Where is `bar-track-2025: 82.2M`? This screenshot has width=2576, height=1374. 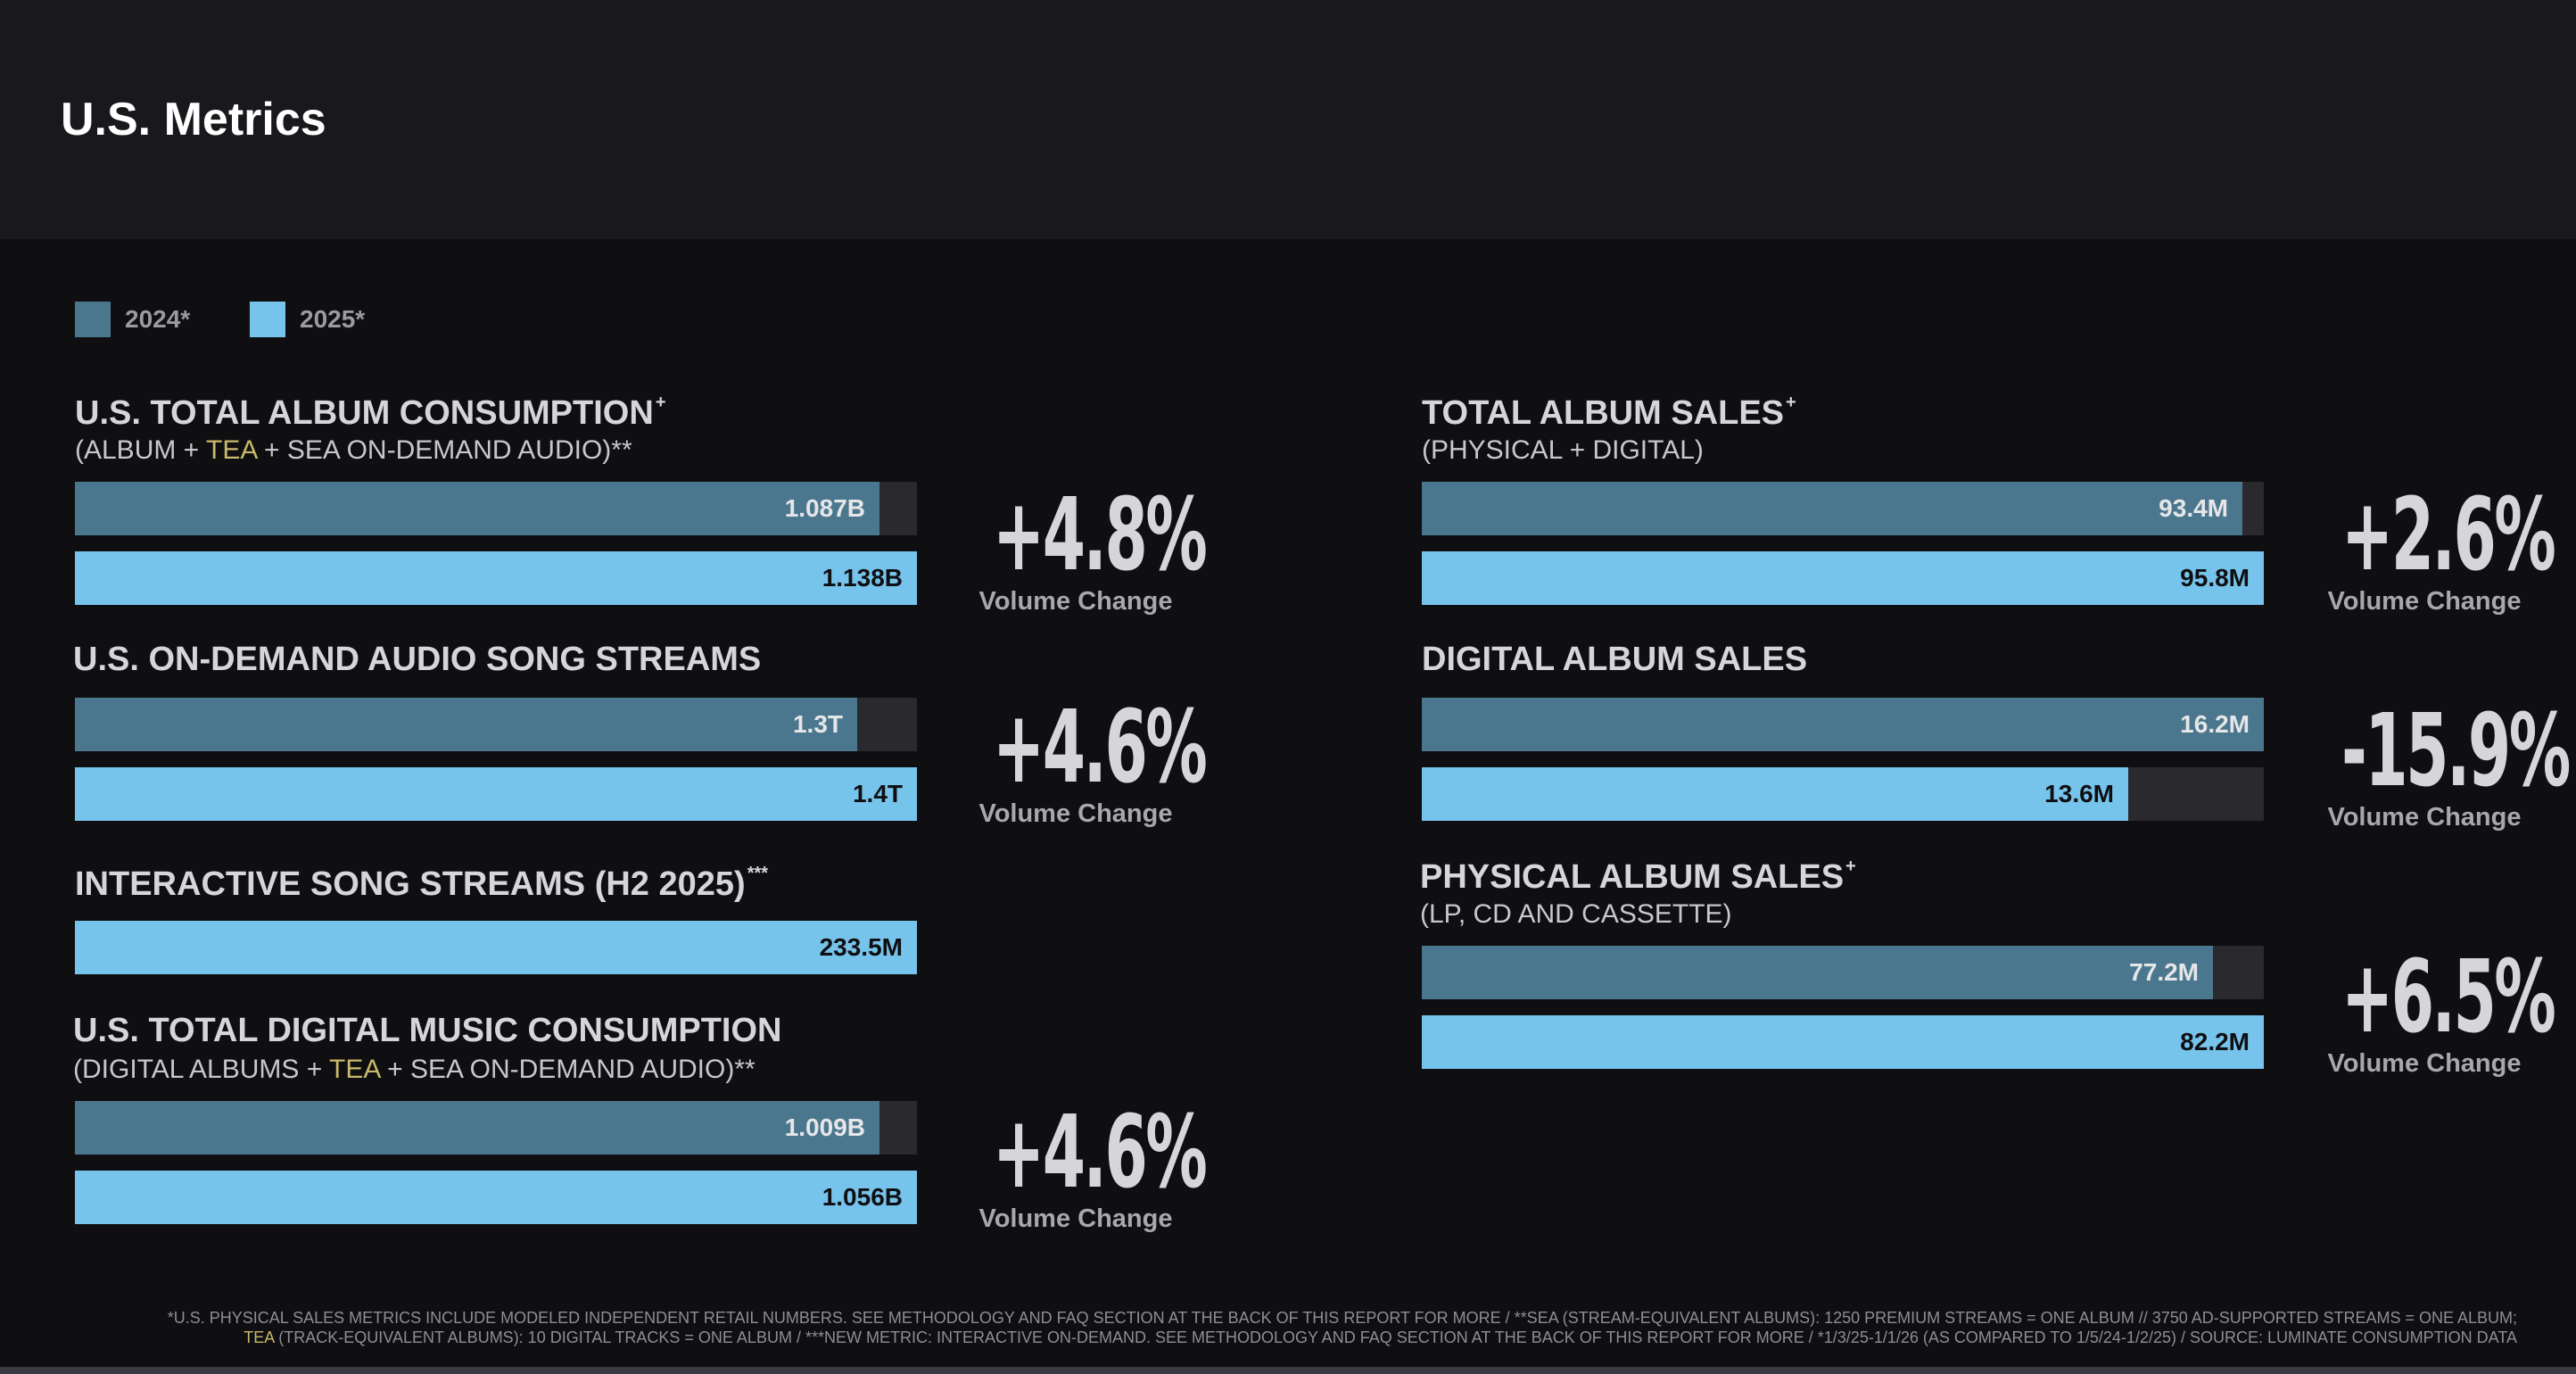 bar-track-2025: 82.2M is located at coordinates (1843, 1042).